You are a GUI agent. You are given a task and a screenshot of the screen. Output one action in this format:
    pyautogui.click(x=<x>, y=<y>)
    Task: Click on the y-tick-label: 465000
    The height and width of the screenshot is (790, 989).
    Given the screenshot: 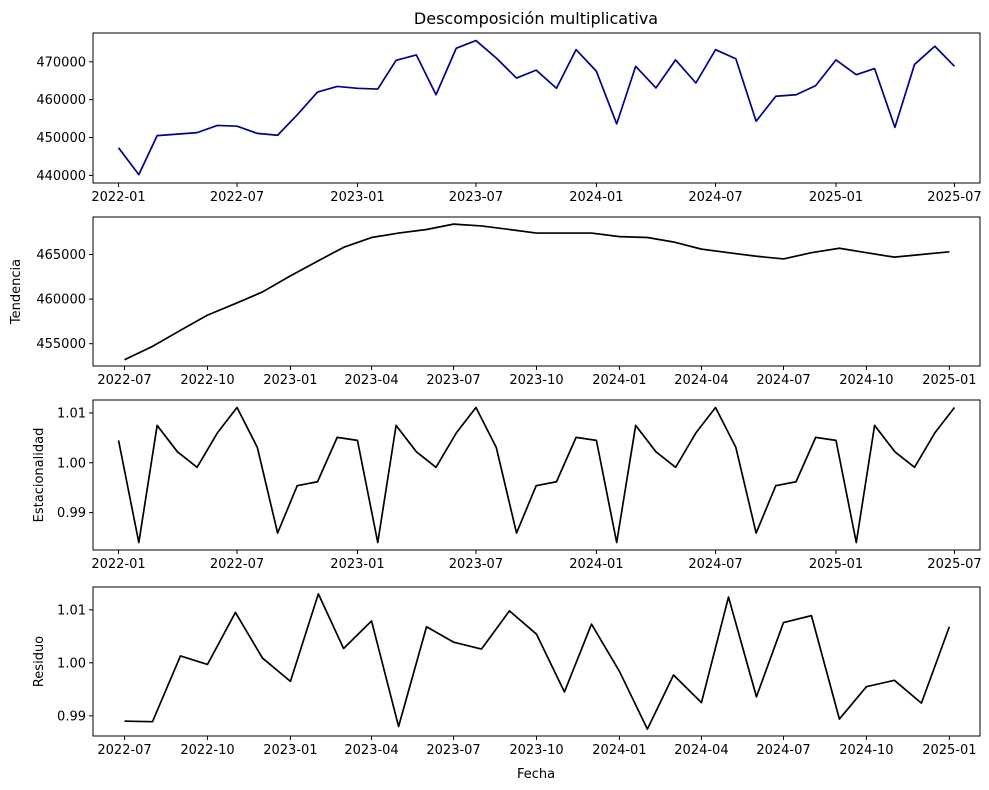 What is the action you would take?
    pyautogui.click(x=61, y=255)
    